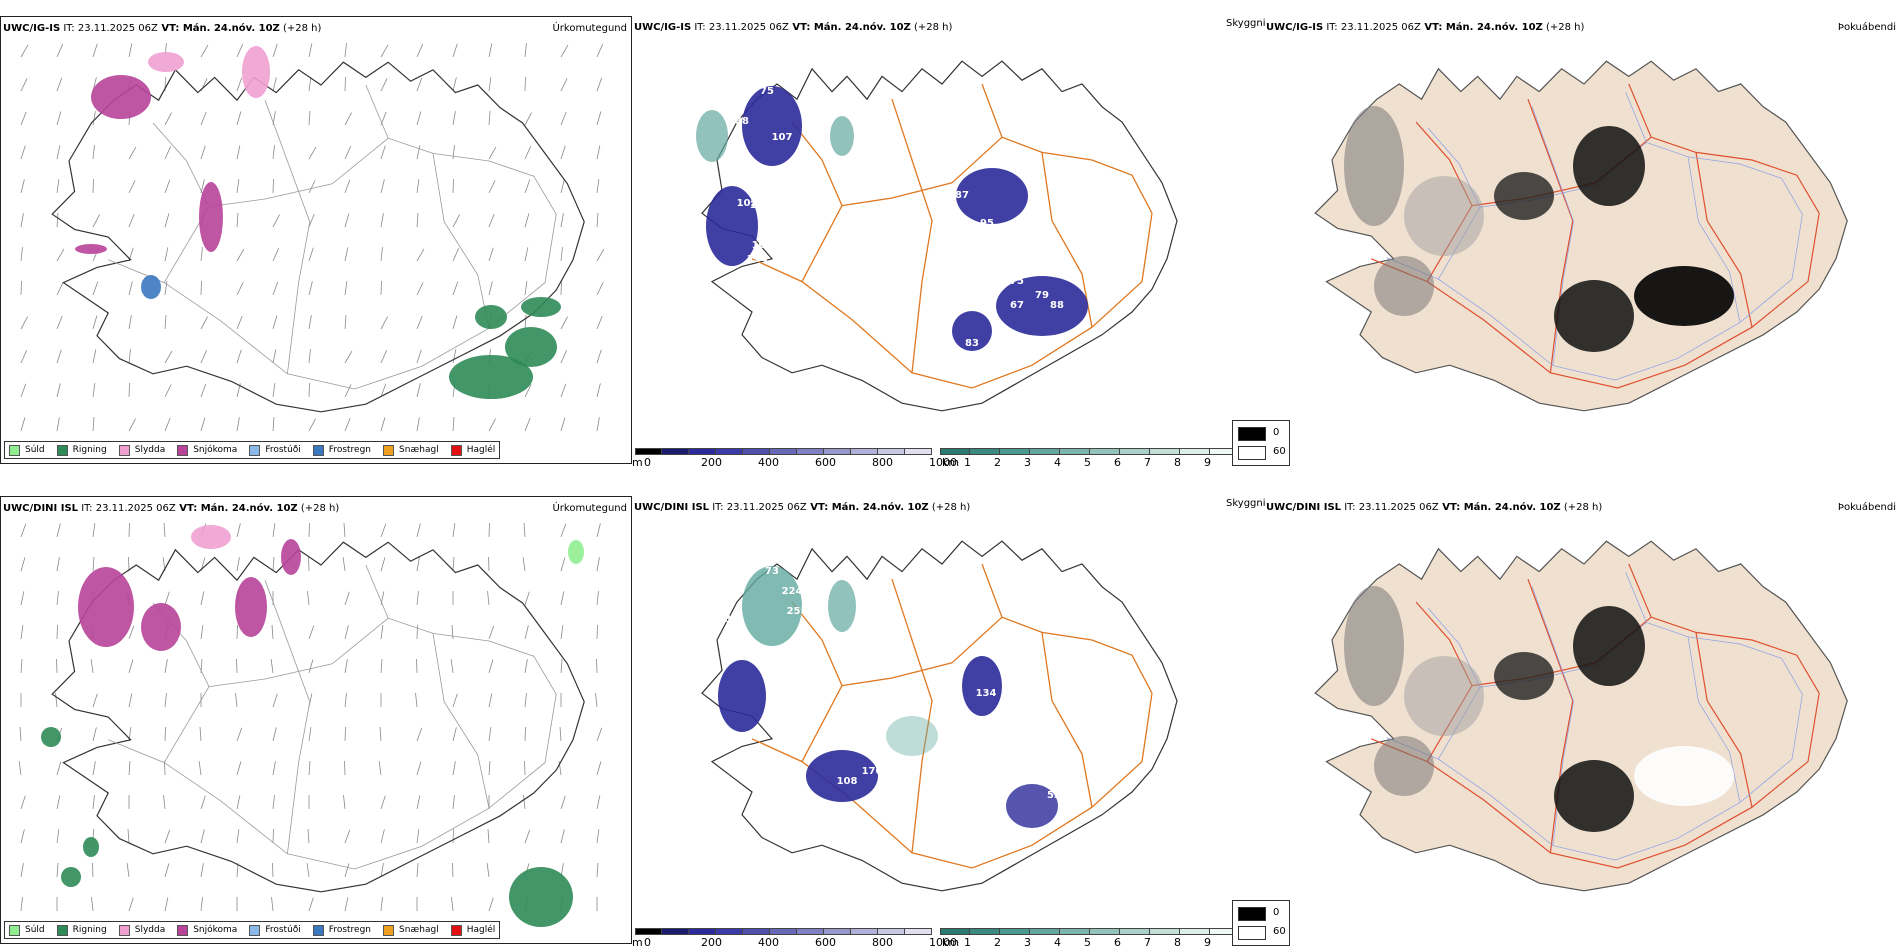 This screenshot has width=1900, height=950. Describe the element at coordinates (1433, 27) in the screenshot. I see `valid-time-label: VT:` at that location.